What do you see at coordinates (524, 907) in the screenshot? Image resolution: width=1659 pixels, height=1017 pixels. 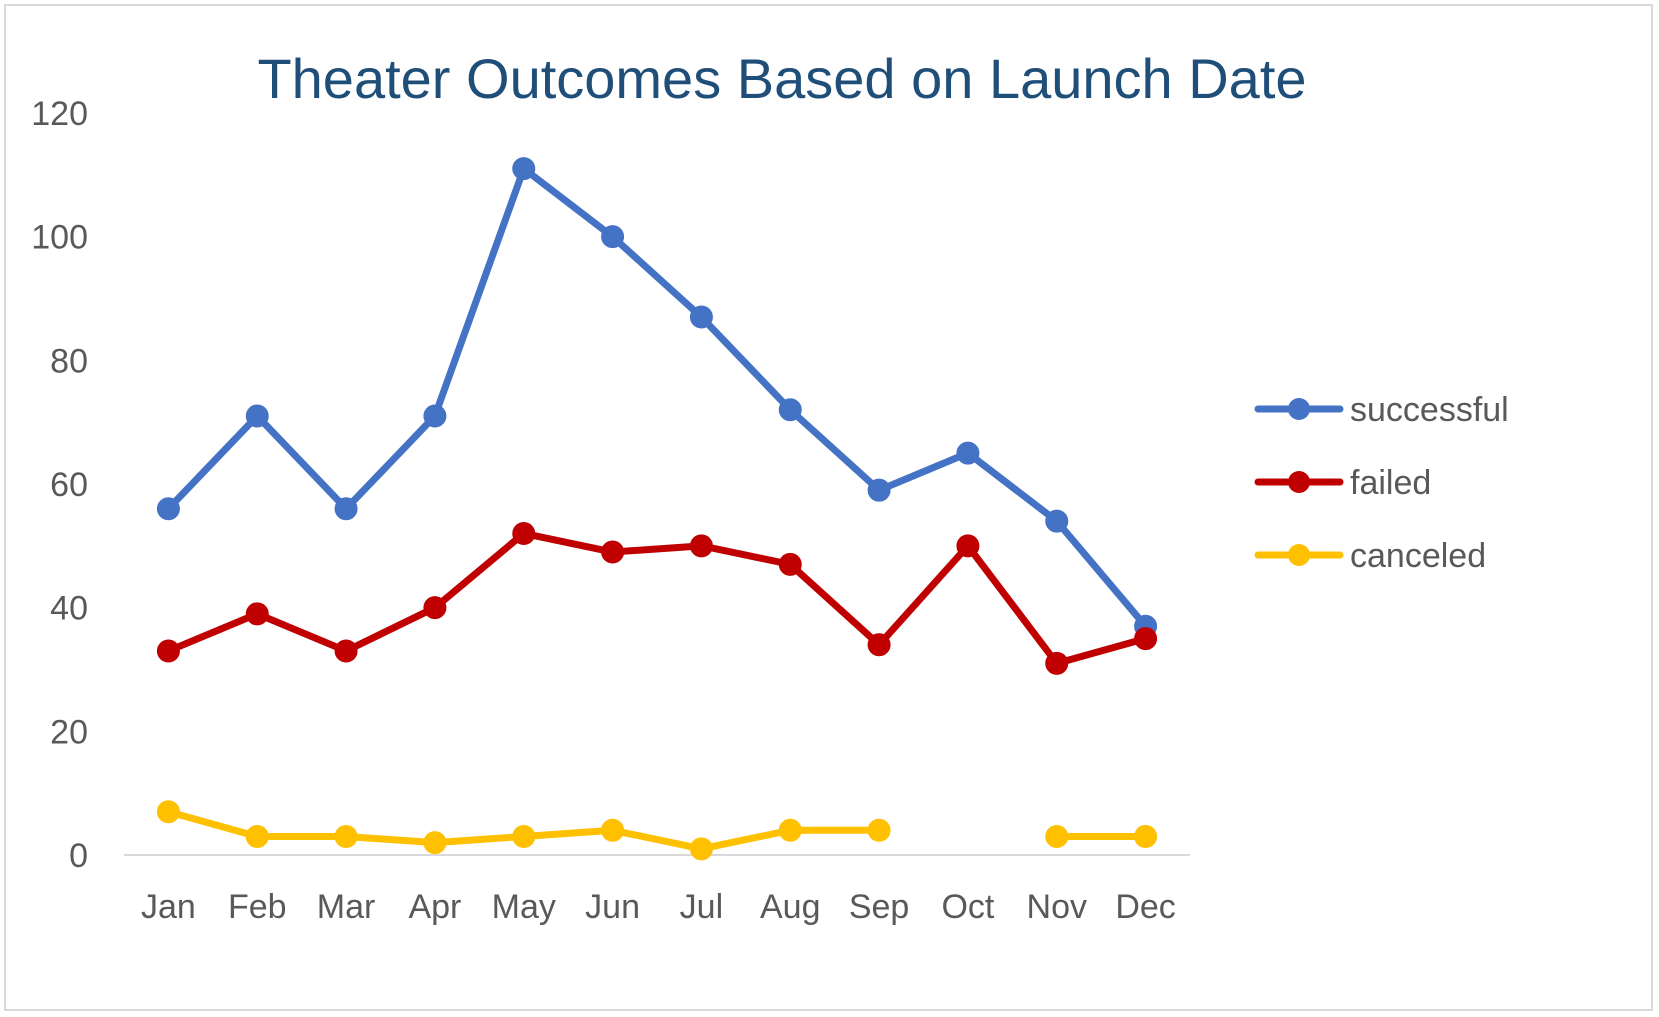 I see `x-tick-label: May` at bounding box center [524, 907].